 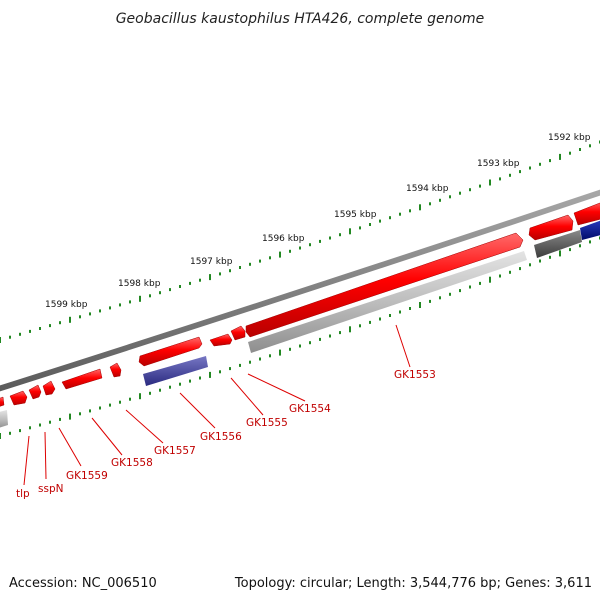 I want to click on kbp-label: 1592 kbp, so click(x=569, y=138).